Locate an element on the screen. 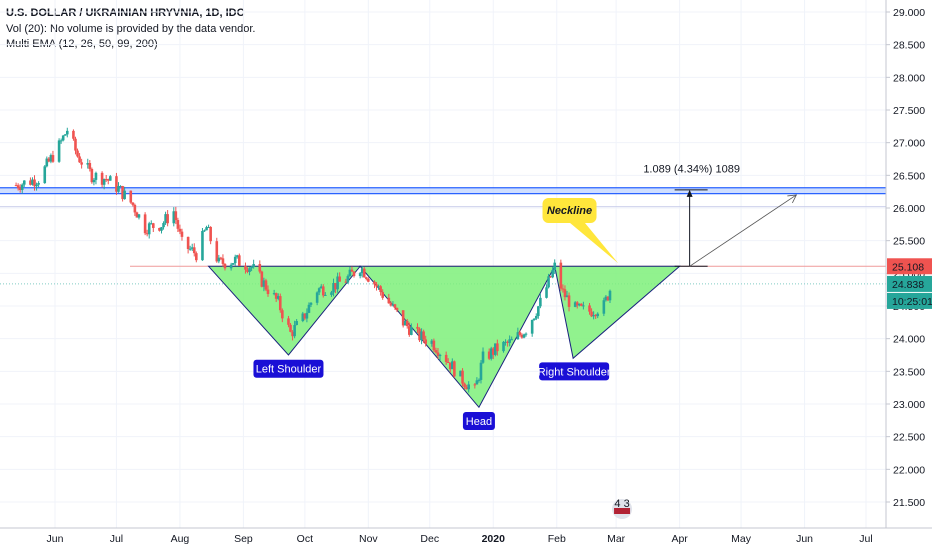 Image resolution: width=932 pixels, height=550 pixels. neckline-price-tag-bg is located at coordinates (909, 266).